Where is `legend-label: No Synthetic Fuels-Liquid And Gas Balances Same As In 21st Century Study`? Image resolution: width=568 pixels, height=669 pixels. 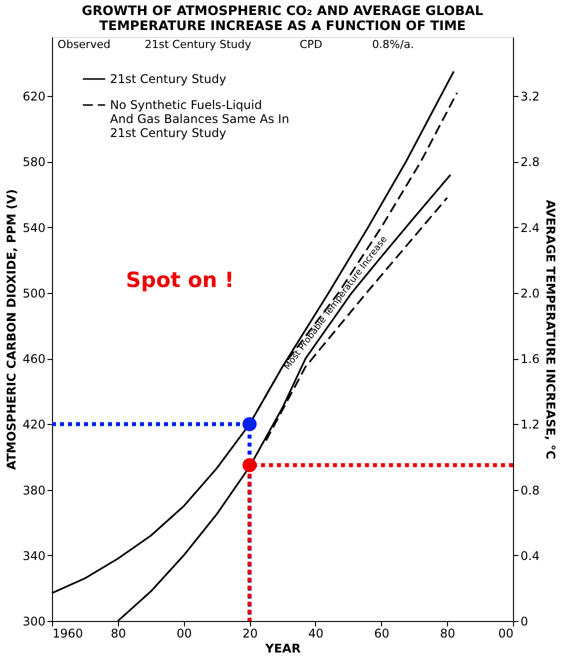
legend-label: No Synthetic Fuels-Liquid And Gas Balances Same As In 21st Century Study is located at coordinates (200, 119).